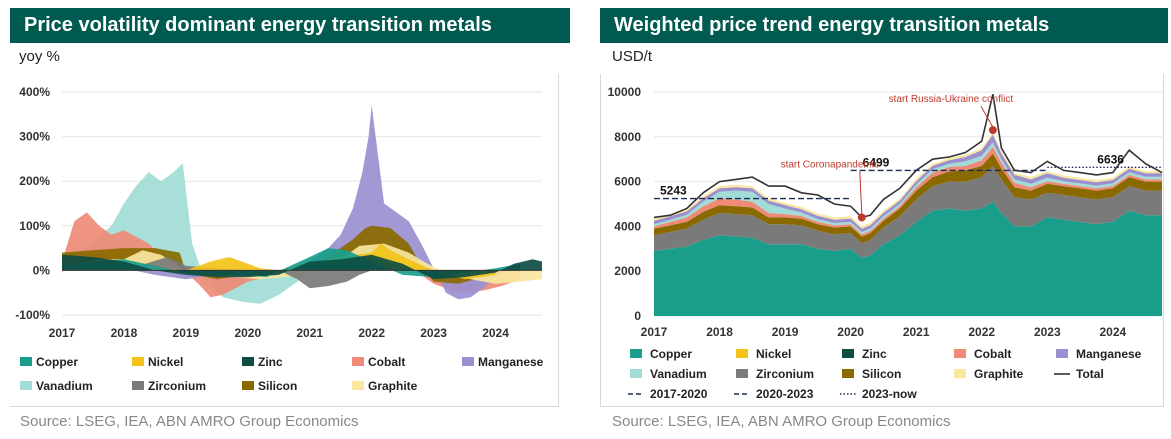 This screenshot has height=439, width=1171. I want to click on y-tick-label: 4000, so click(627, 226).